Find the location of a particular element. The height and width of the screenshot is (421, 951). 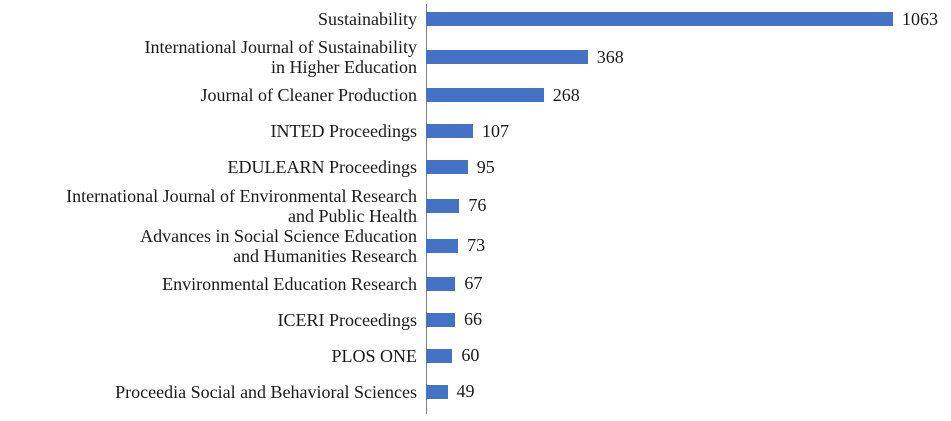

category-label: PLOS ONE is located at coordinates (374, 355).